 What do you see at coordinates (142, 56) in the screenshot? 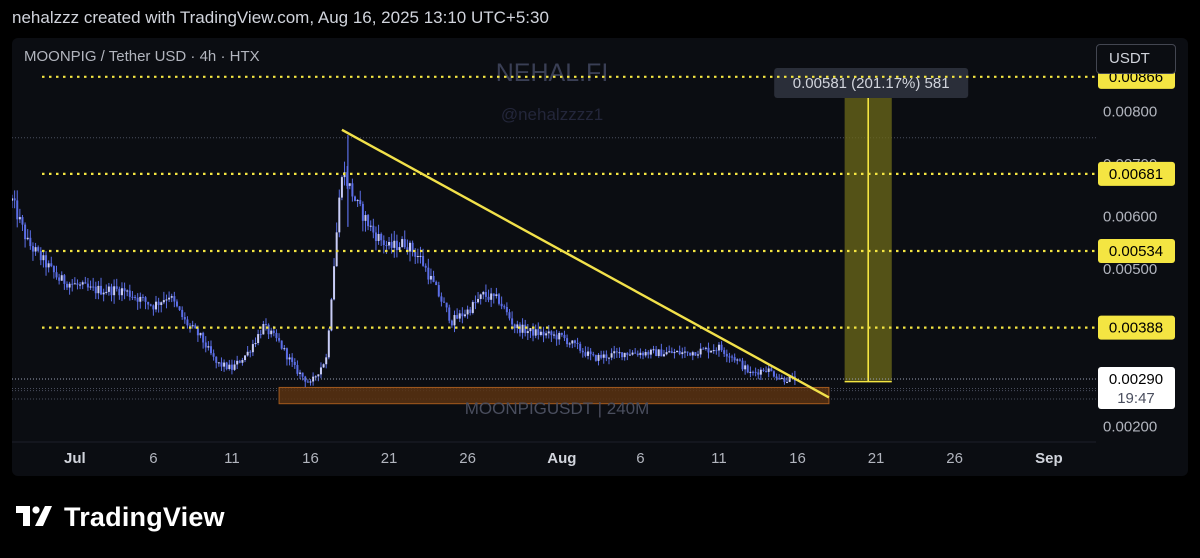
I see `symbol-legend: MOONPIG / Tether USD · 4h · HTX` at bounding box center [142, 56].